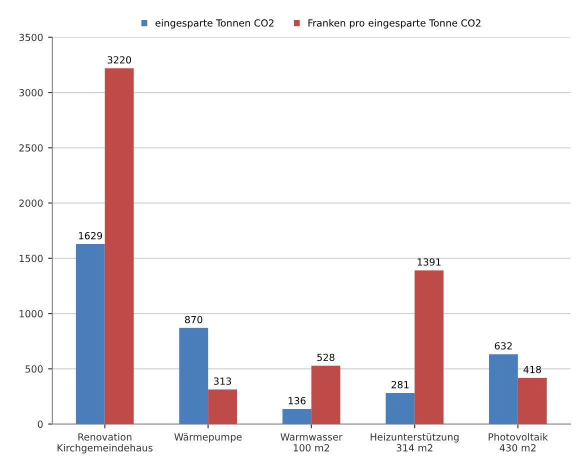  I want to click on y-tick-label: 1500, so click(31, 258).